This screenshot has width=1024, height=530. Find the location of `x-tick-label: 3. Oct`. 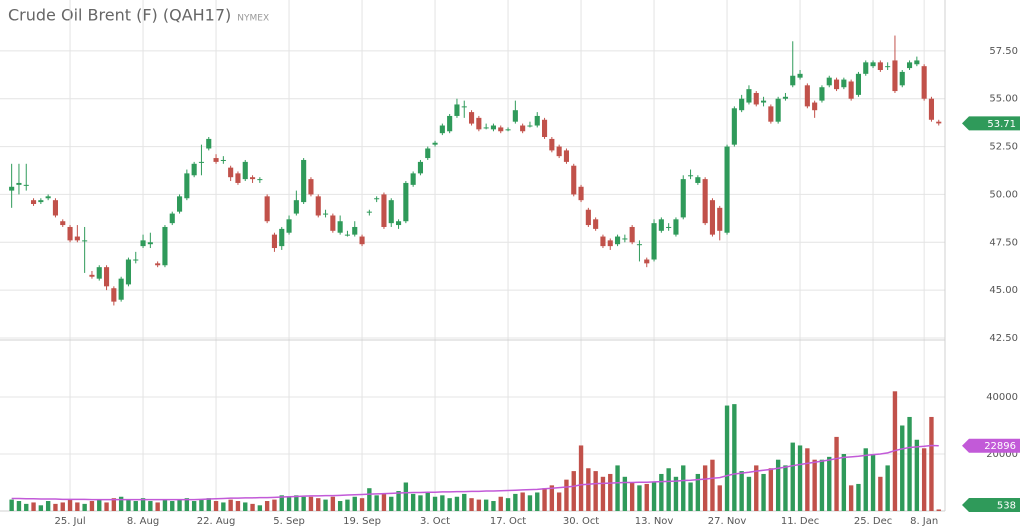

x-tick-label: 3. Oct is located at coordinates (435, 521).